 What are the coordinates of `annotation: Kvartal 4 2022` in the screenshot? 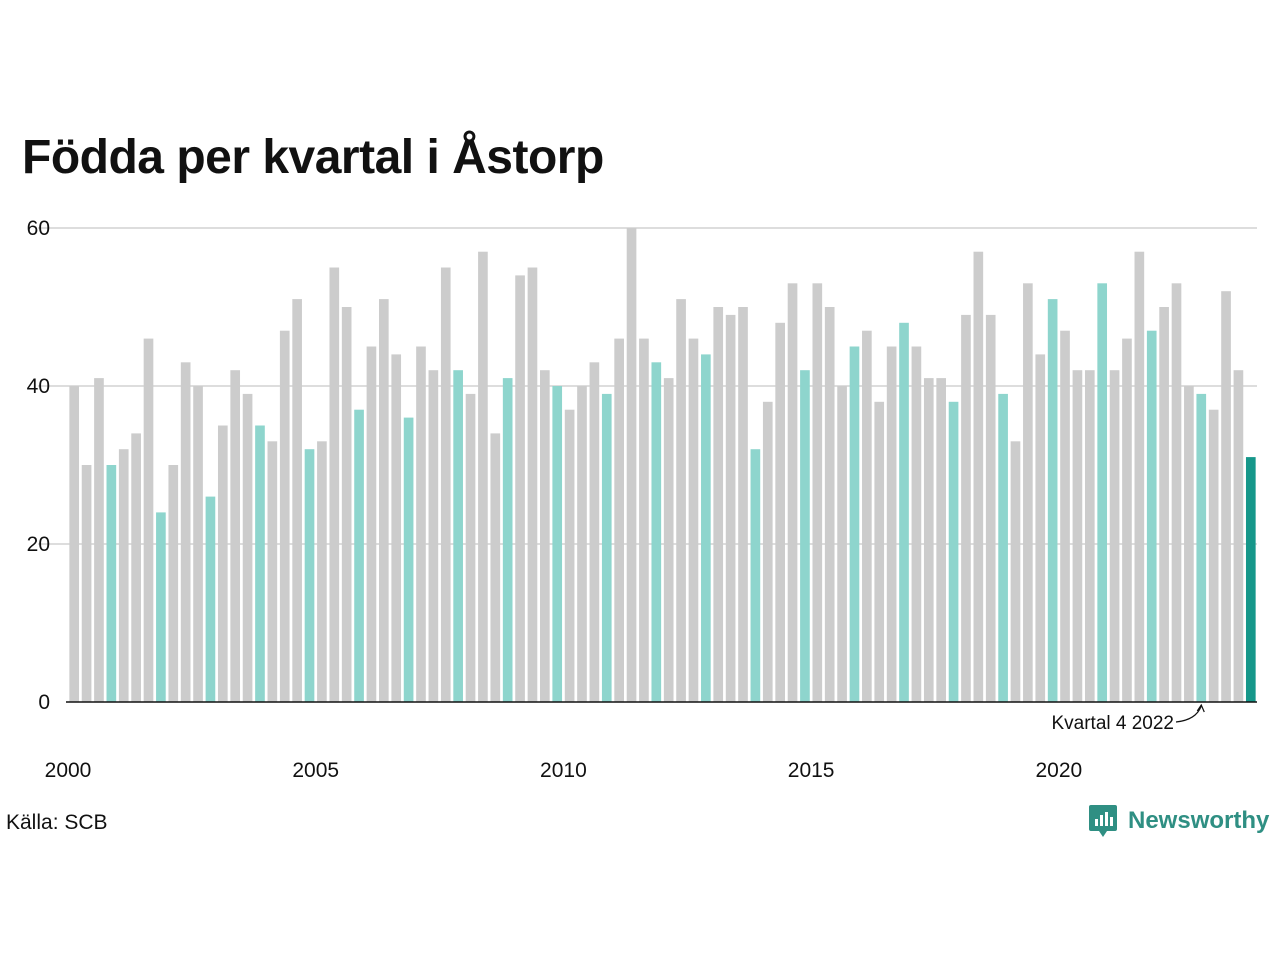 It's located at (1128, 718).